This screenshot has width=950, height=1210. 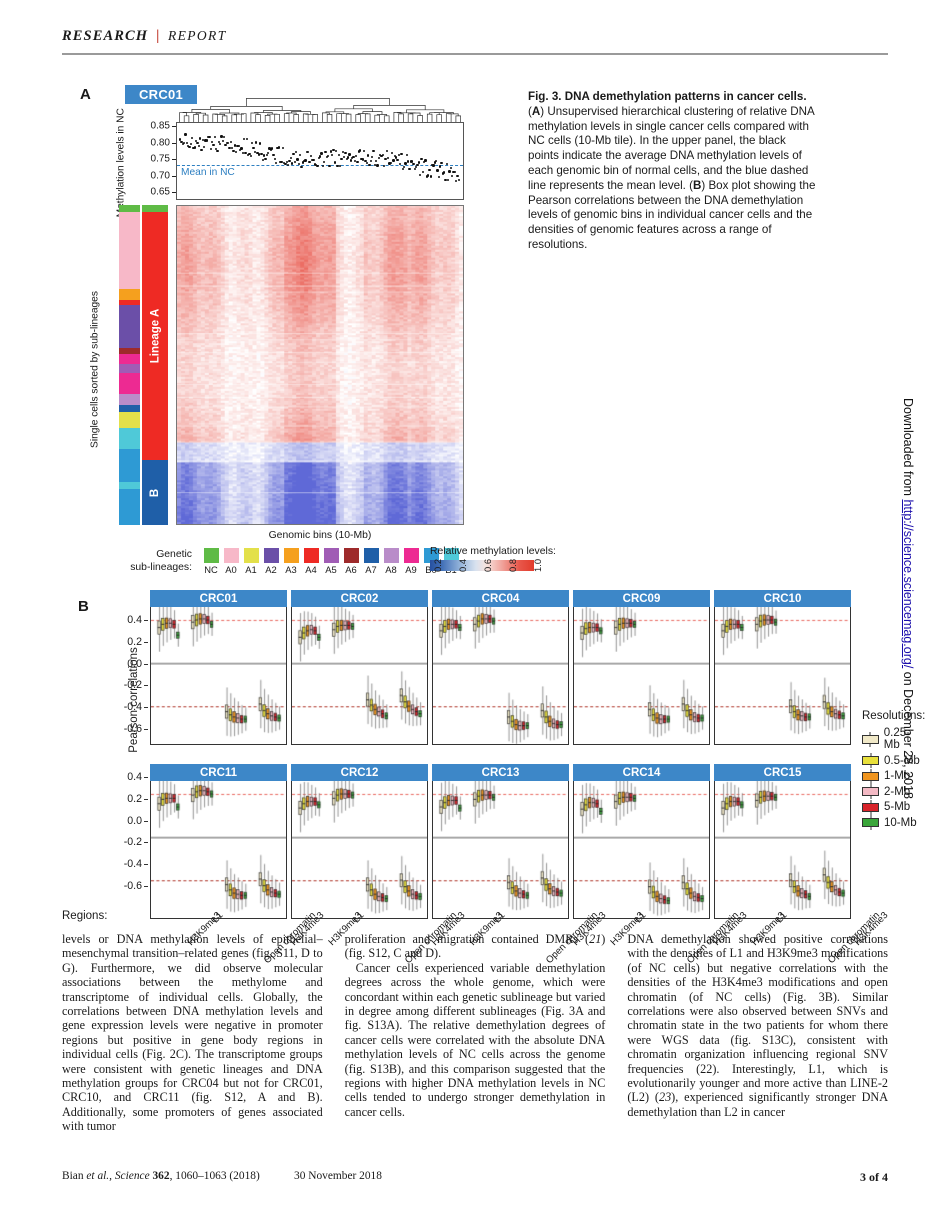 I want to click on sub-lineage-legend-item: A3, so click(x=291, y=561).